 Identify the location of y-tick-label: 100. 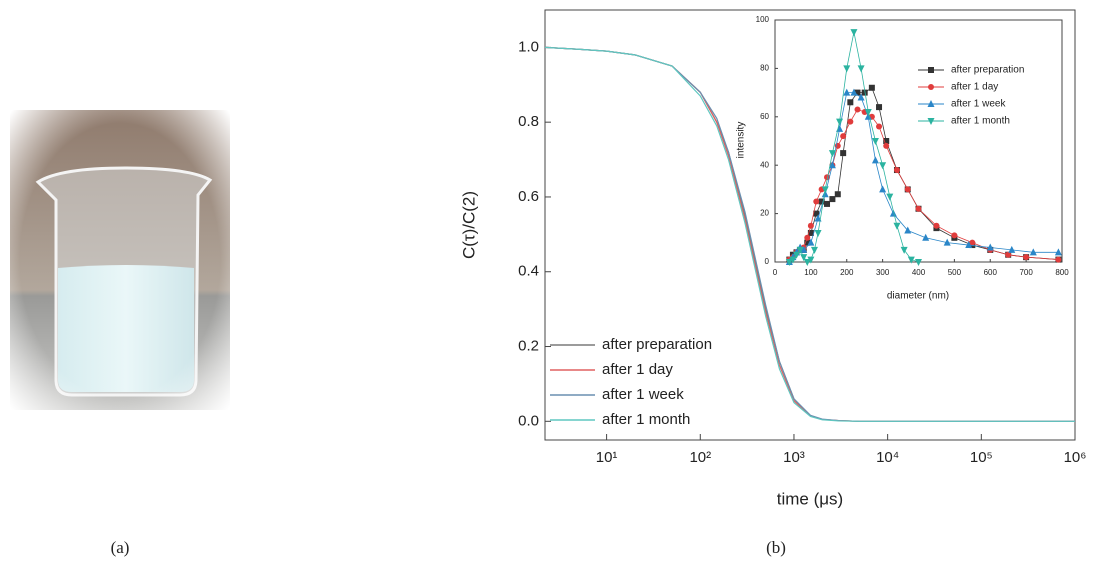
(763, 19).